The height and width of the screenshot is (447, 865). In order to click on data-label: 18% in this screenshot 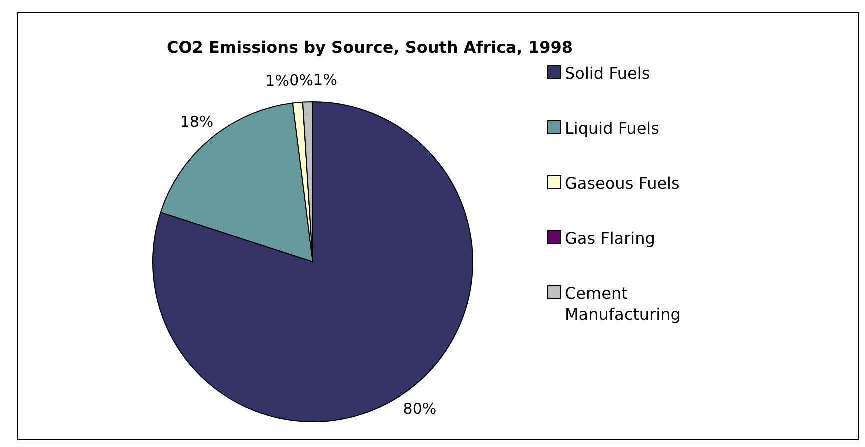, I will do `click(197, 121)`.